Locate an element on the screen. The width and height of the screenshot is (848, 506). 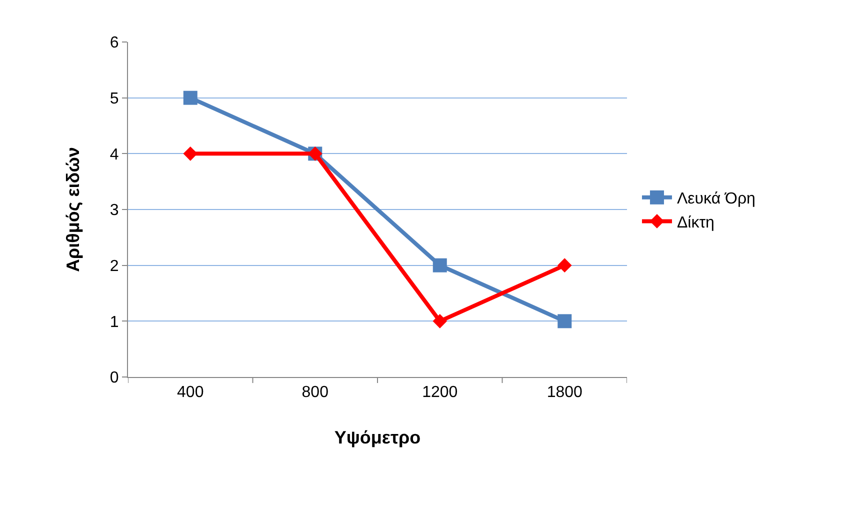
y-tick-label: 6 is located at coordinates (114, 43).